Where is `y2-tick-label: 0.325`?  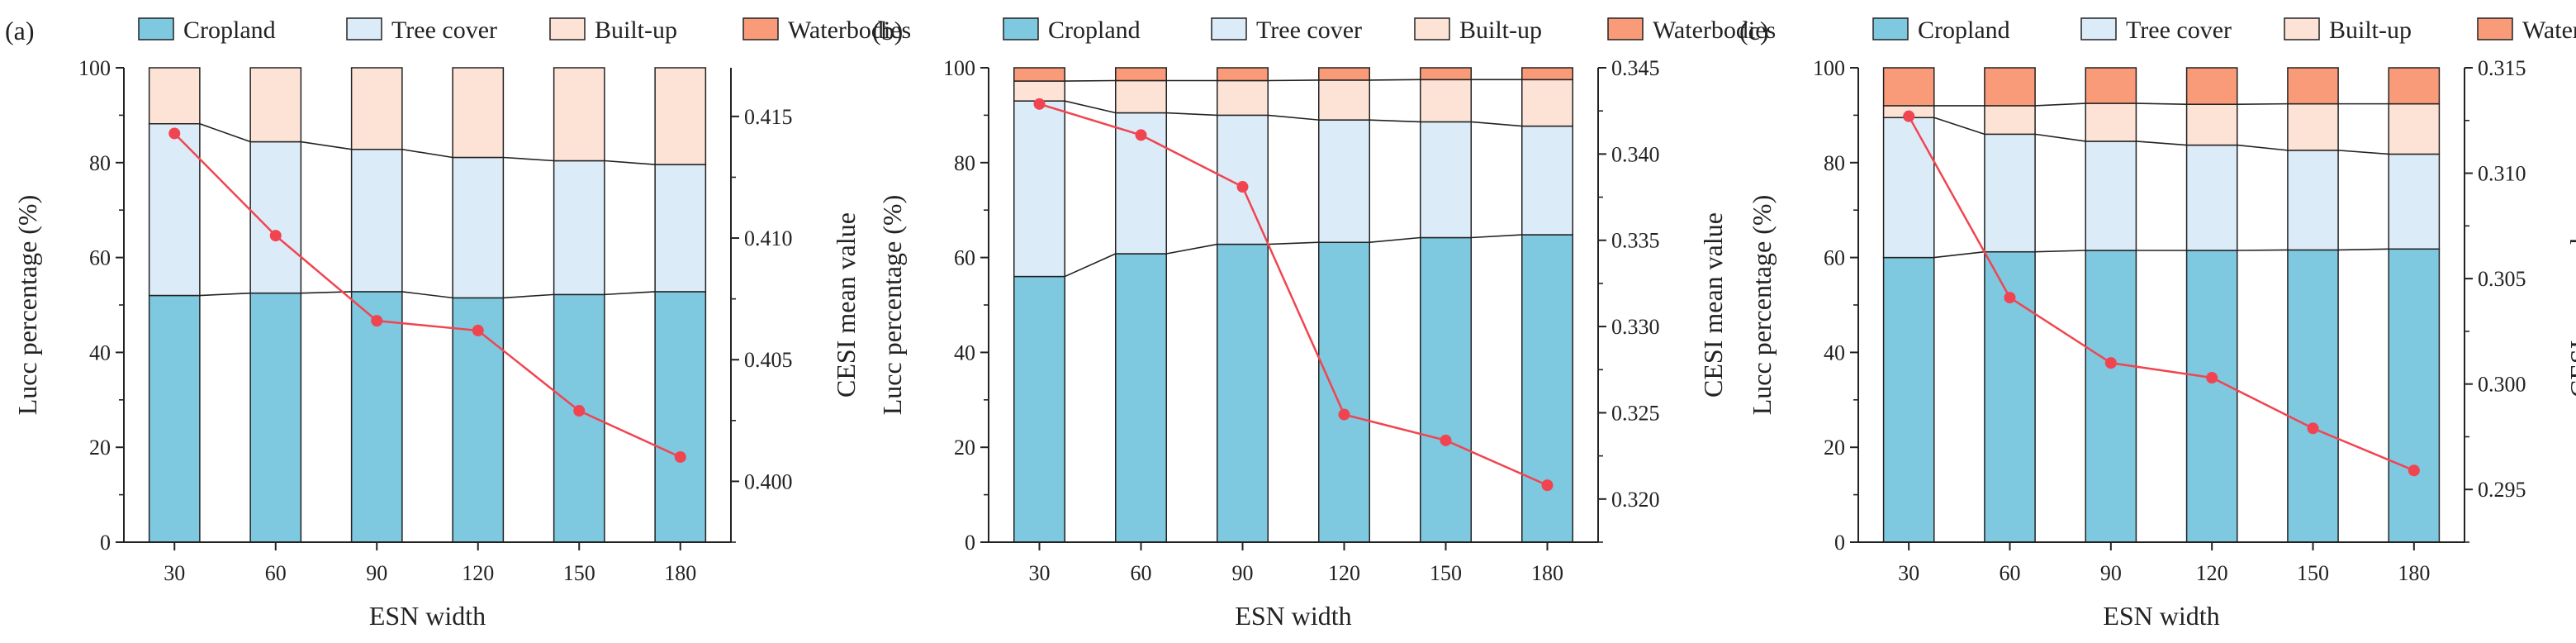 y2-tick-label: 0.325 is located at coordinates (1635, 413).